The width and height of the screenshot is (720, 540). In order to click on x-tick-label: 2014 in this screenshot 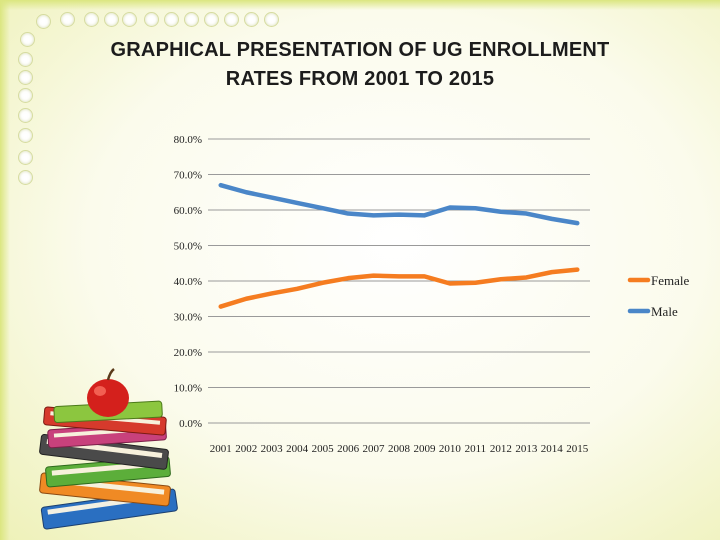, I will do `click(552, 449)`.